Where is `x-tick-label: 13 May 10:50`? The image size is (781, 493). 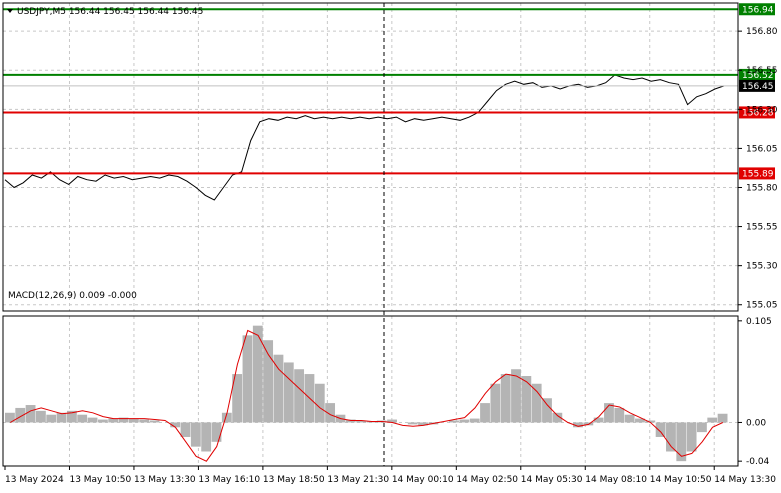 x-tick-label: 13 May 10:50 is located at coordinates (100, 480).